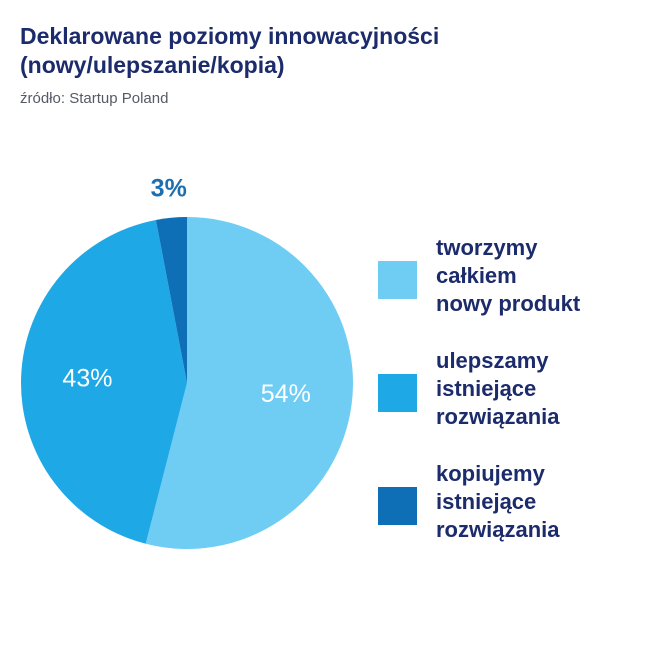 This screenshot has height=668, width=670. Describe the element at coordinates (546, 389) in the screenshot. I see `legend-label-2: ulepszamy istniejące rozwiązania` at that location.